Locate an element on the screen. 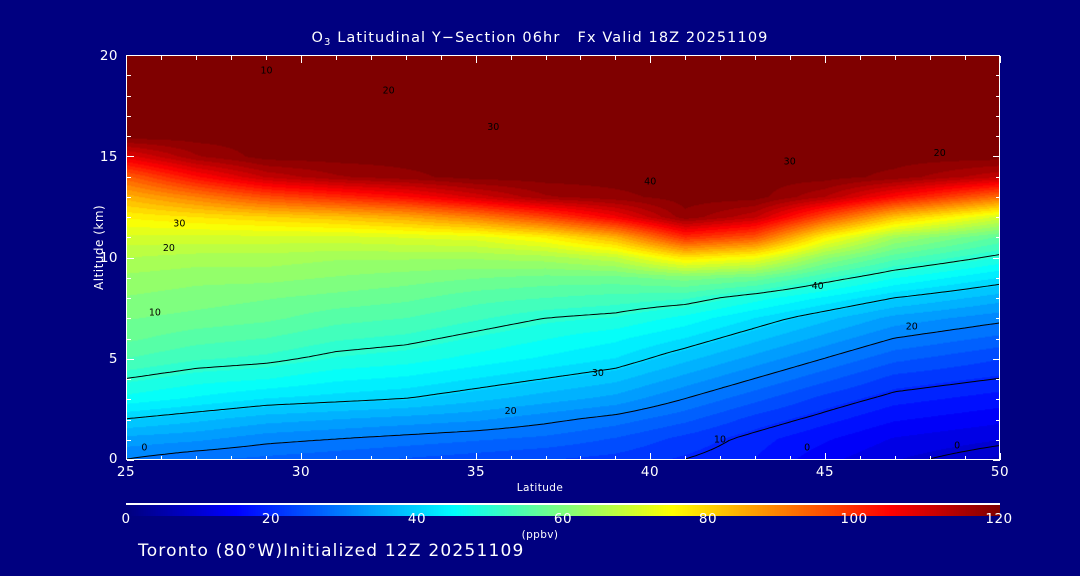 Image resolution: width=1080 pixels, height=576 pixels. x-tick-label-30: 30 is located at coordinates (301, 472).